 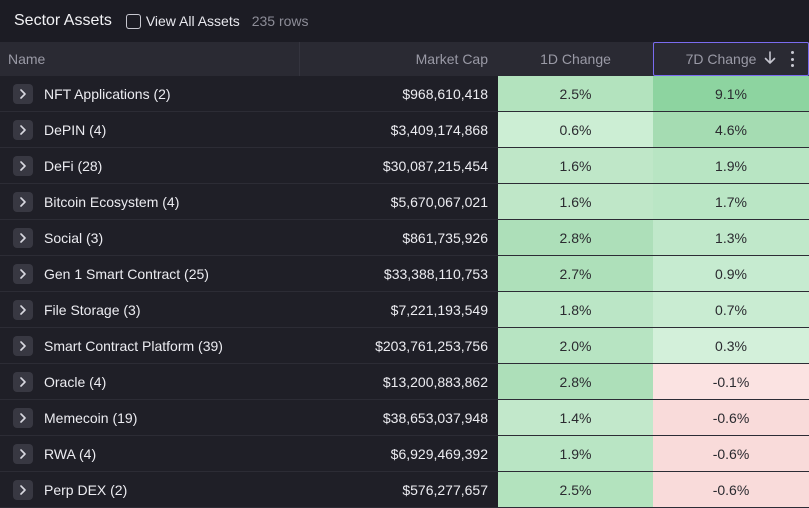 I want to click on market-cap-cell: $968,610,418, so click(x=445, y=93).